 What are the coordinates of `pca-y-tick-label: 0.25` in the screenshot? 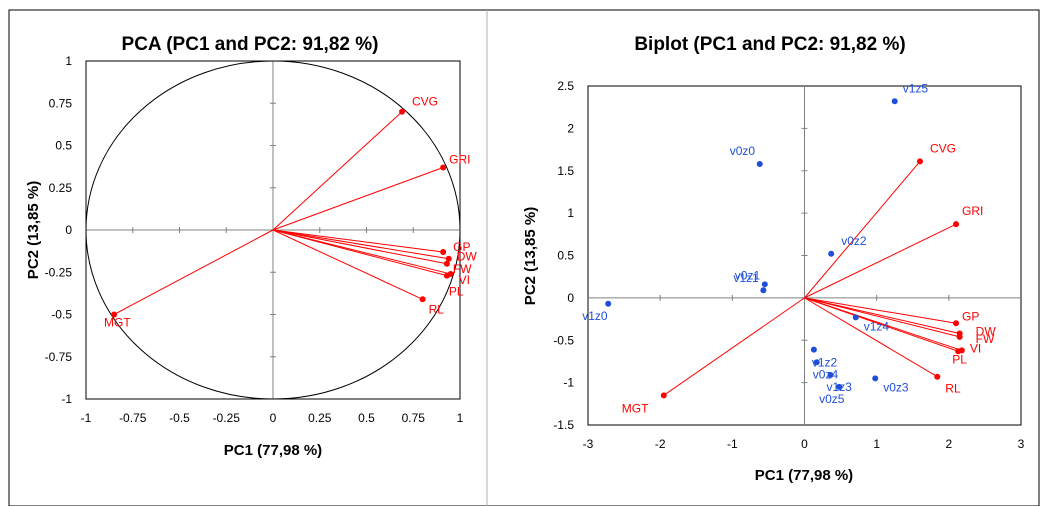 It's located at (61, 188).